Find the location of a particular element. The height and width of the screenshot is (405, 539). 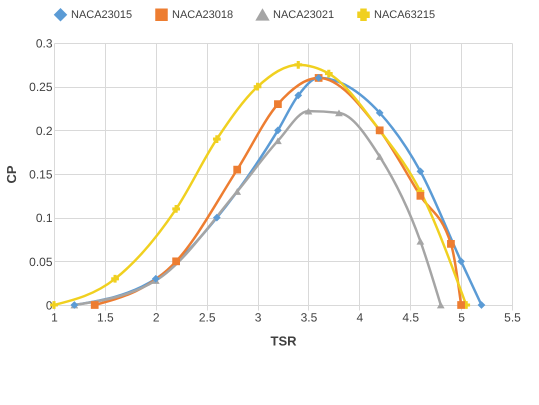

x-tick-label: 4 is located at coordinates (360, 317).